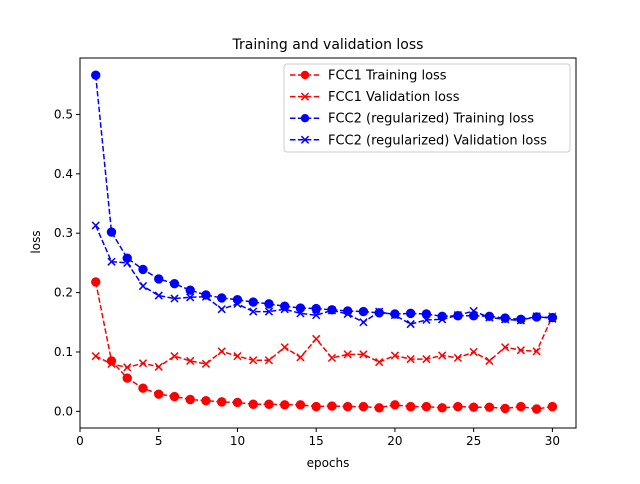  Describe the element at coordinates (437, 140) in the screenshot. I see `legend-label: FCC2 (regularized) Validation loss` at that location.